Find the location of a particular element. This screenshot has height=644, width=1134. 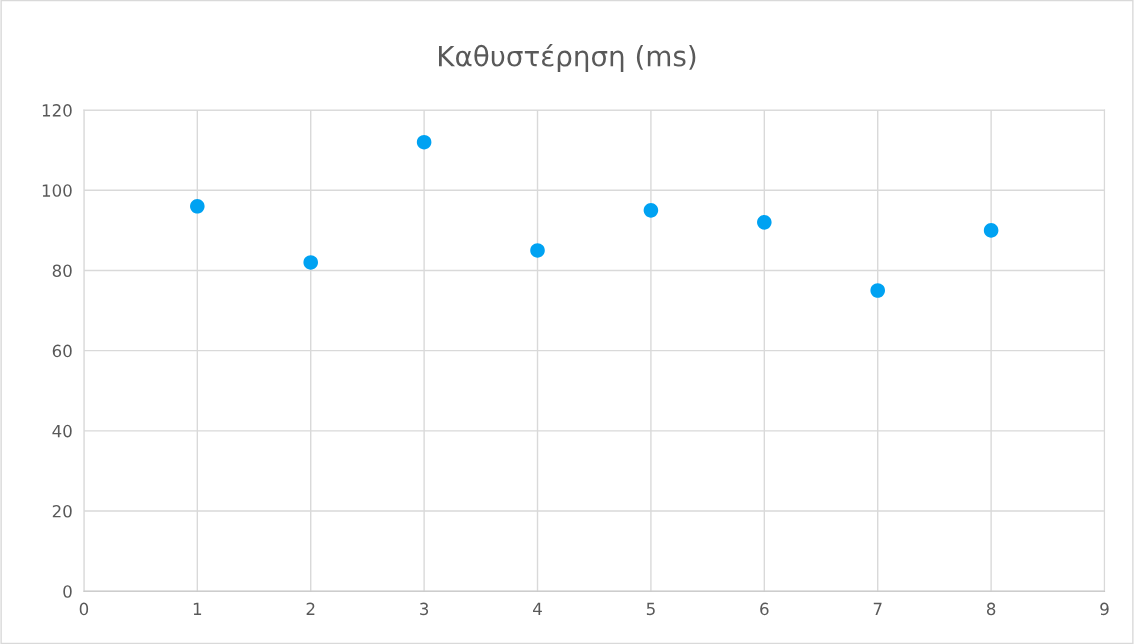

x-tick-label: 9 is located at coordinates (1104, 609).